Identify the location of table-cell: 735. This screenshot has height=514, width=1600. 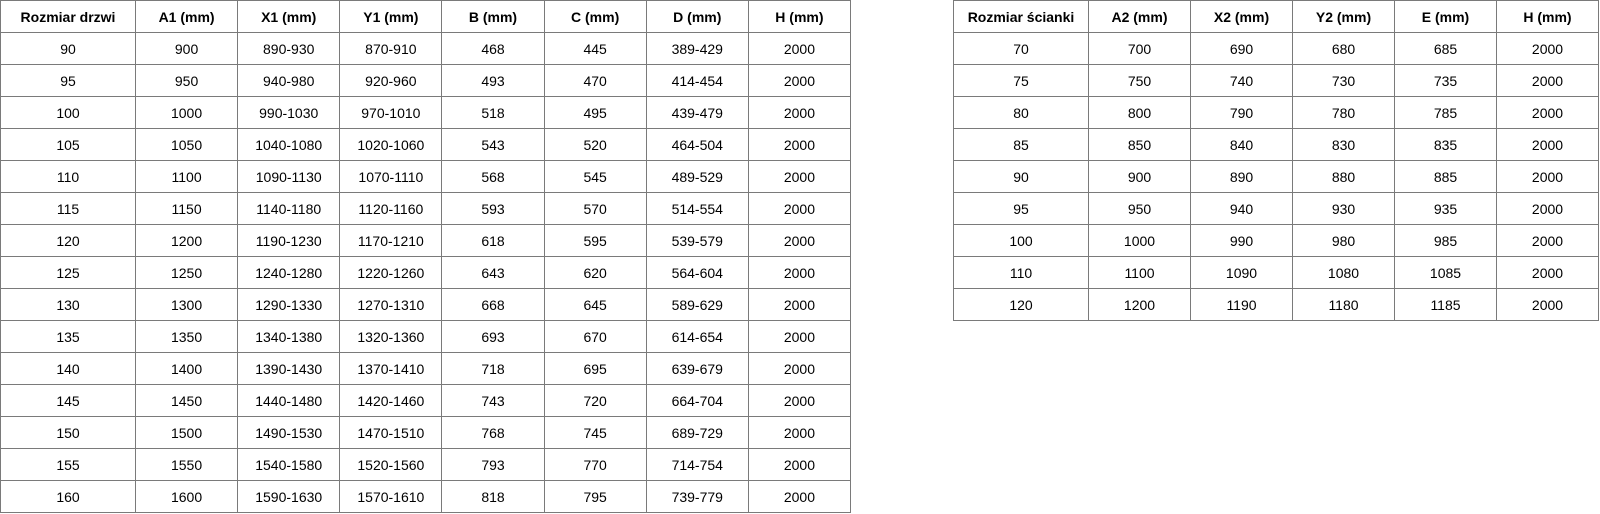
(1445, 80).